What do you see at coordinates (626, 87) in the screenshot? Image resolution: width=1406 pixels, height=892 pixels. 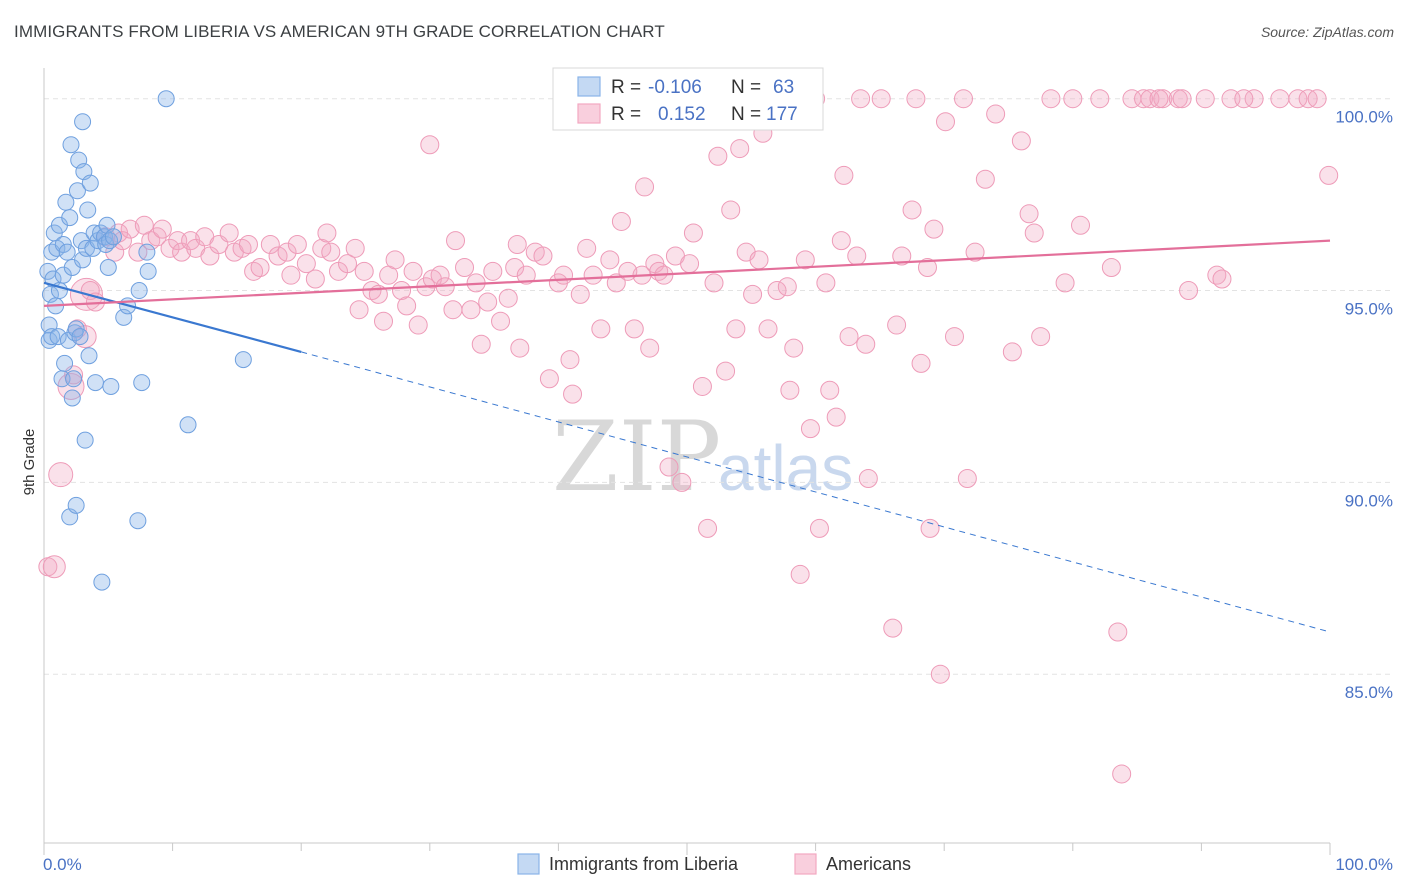 I see `legend-r-label-1: R =` at bounding box center [626, 87].